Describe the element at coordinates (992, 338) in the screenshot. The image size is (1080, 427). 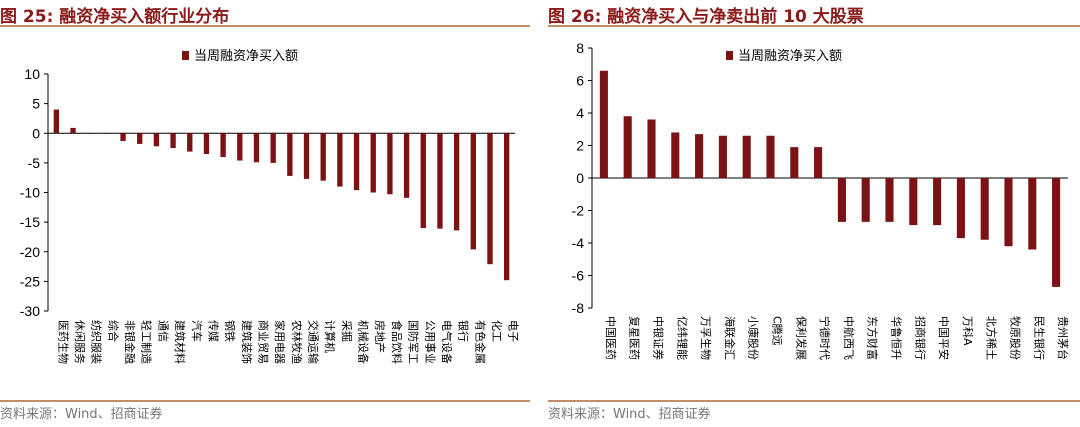
I see `category-label: 北方稀土` at that location.